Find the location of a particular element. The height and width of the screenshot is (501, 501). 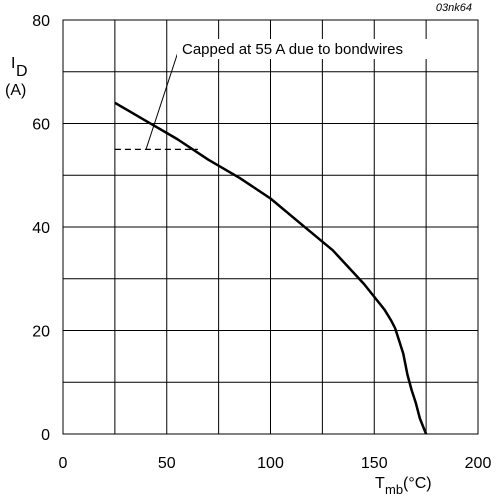

x-tick-label: 150 is located at coordinates (374, 463).